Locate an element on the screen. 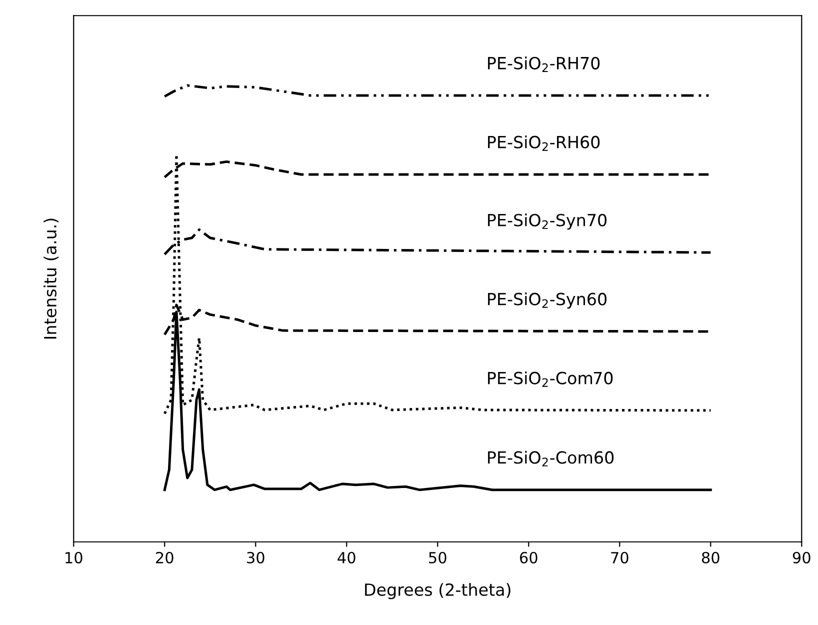  x-tick-label: 10 is located at coordinates (74, 558).